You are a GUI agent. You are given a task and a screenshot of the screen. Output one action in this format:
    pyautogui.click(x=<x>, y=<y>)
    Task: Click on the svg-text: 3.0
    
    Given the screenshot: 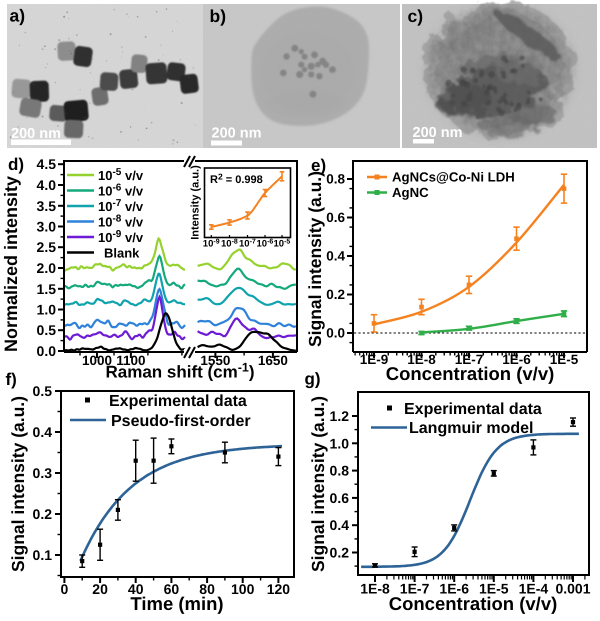 What is the action you would take?
    pyautogui.click(x=47, y=227)
    